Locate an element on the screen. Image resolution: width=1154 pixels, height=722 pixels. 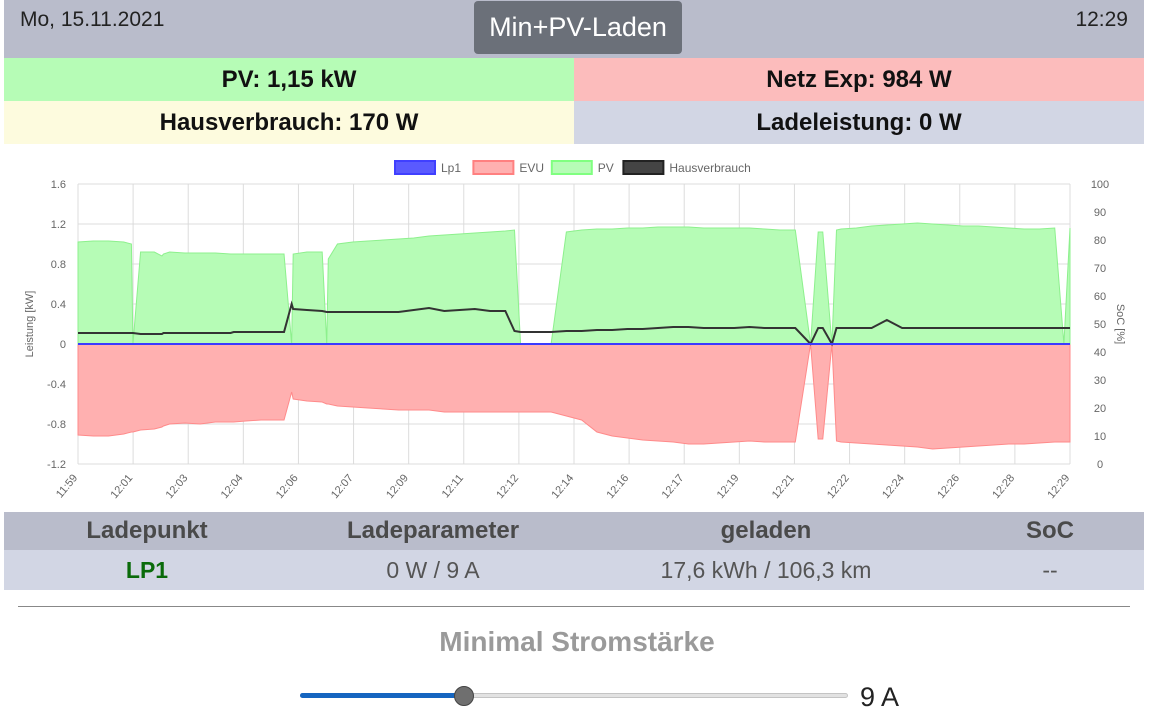
min-current-slider-thumb is located at coordinates (464, 696).